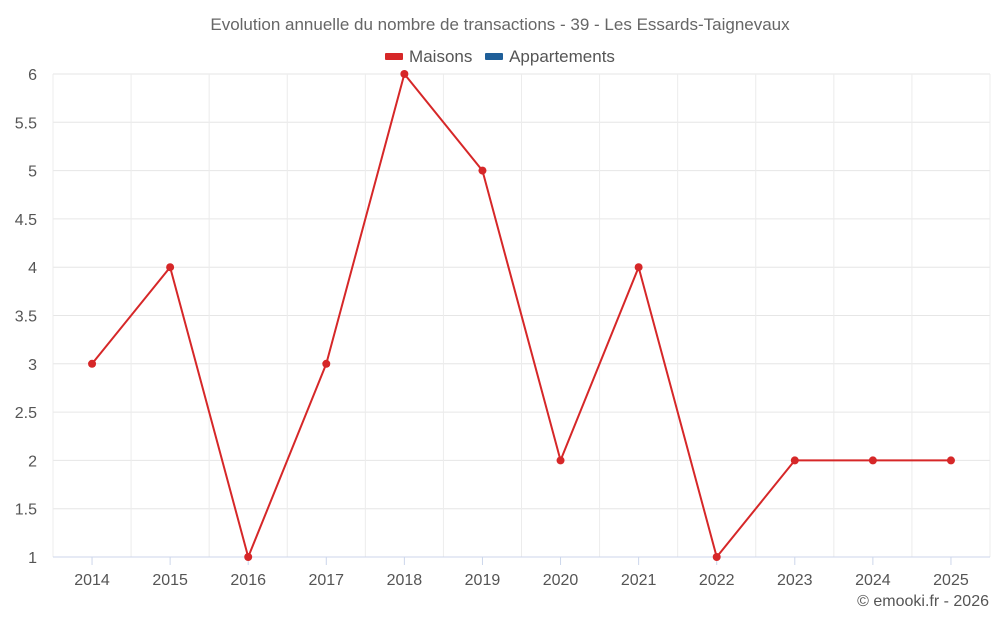  I want to click on y-tick-label: 2, so click(32, 461).